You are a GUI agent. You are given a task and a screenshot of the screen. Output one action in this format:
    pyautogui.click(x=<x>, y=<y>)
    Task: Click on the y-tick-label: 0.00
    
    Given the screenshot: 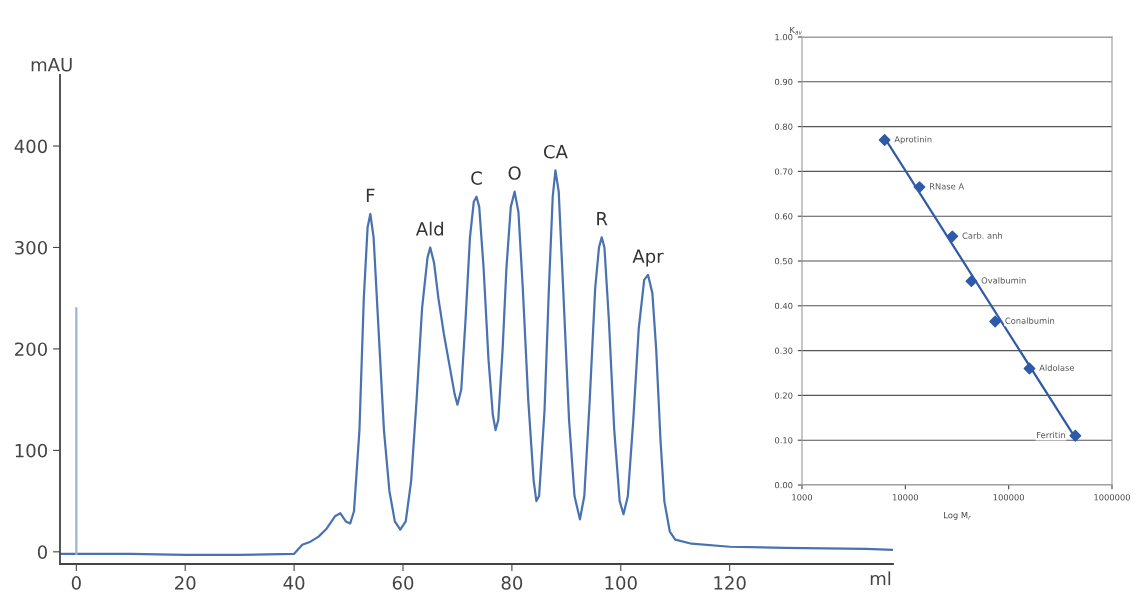 What is the action you would take?
    pyautogui.click(x=783, y=485)
    